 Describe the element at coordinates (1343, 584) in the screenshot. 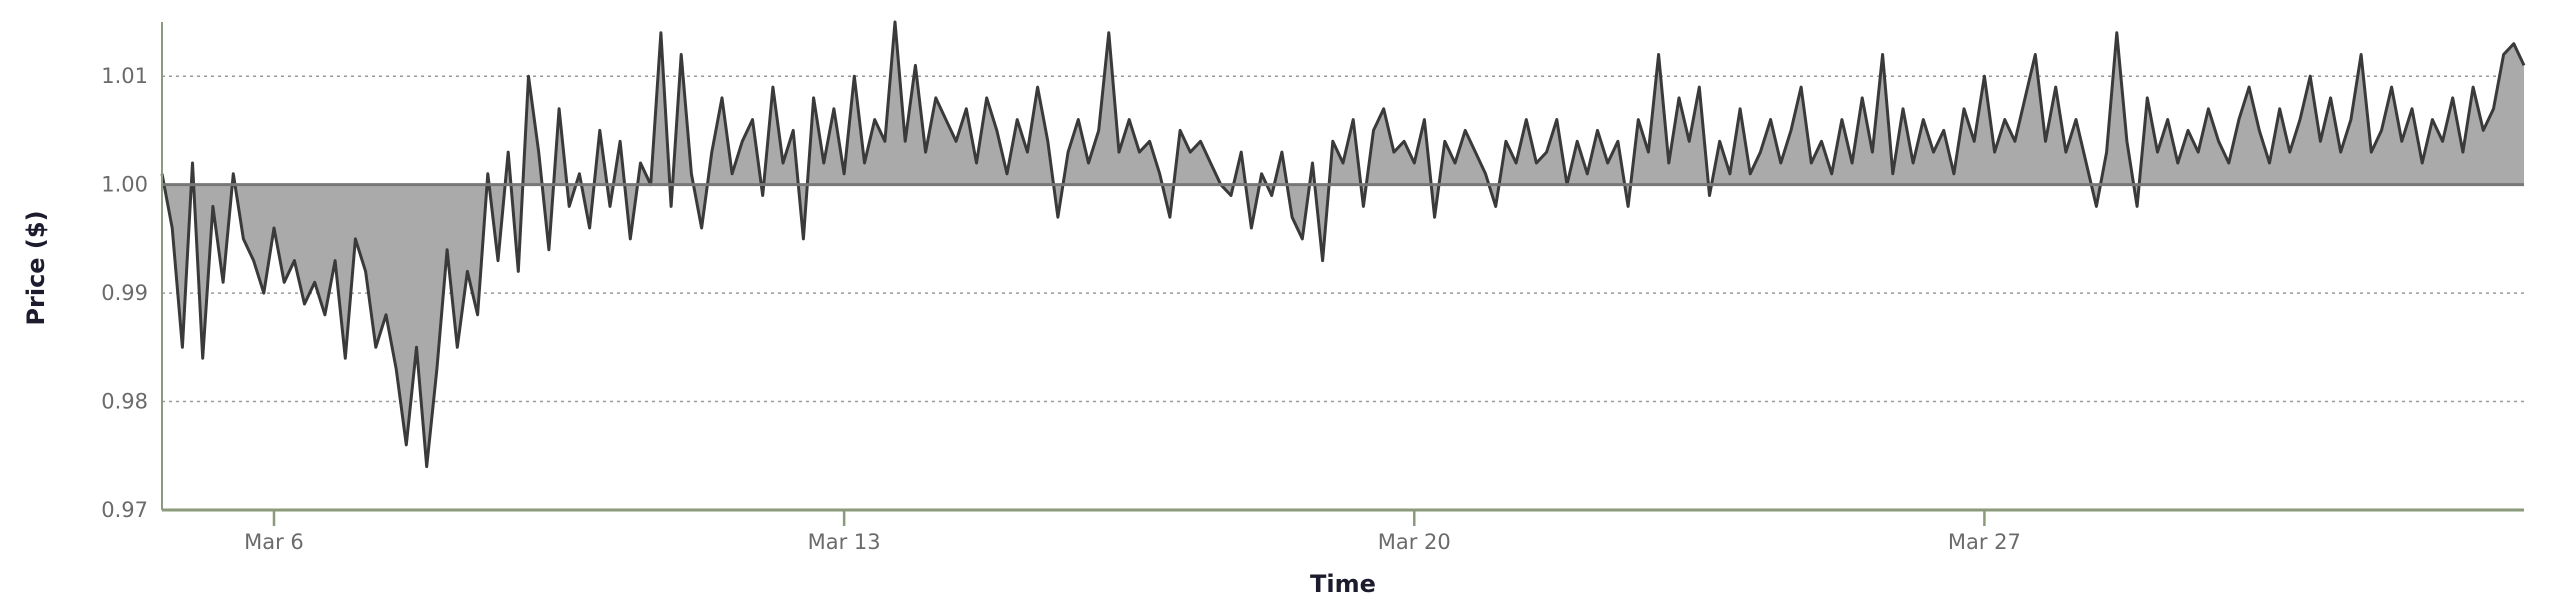

I see `x-axis-title: Time` at that location.